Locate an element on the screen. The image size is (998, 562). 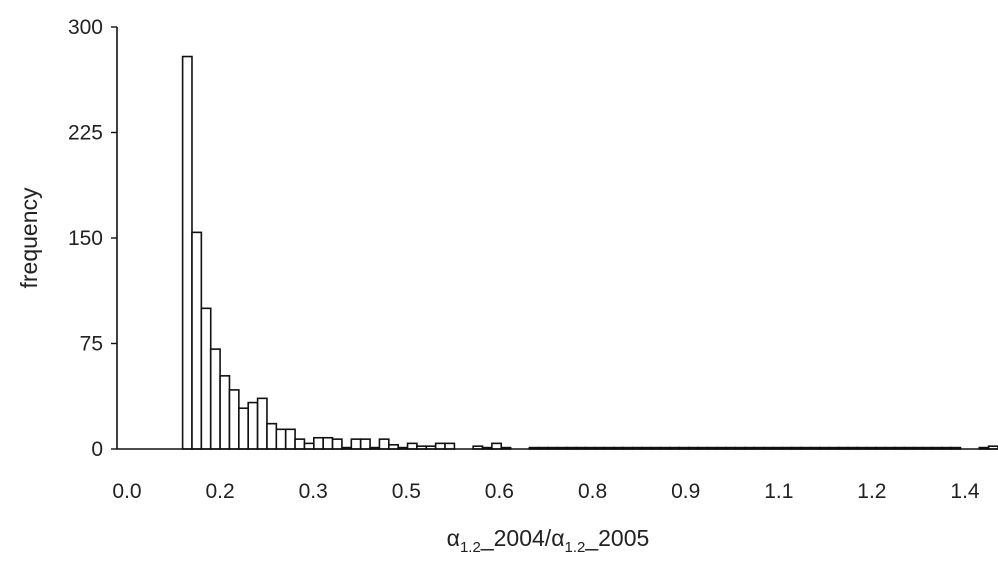
x-tick-label: 0.5 is located at coordinates (406, 491).